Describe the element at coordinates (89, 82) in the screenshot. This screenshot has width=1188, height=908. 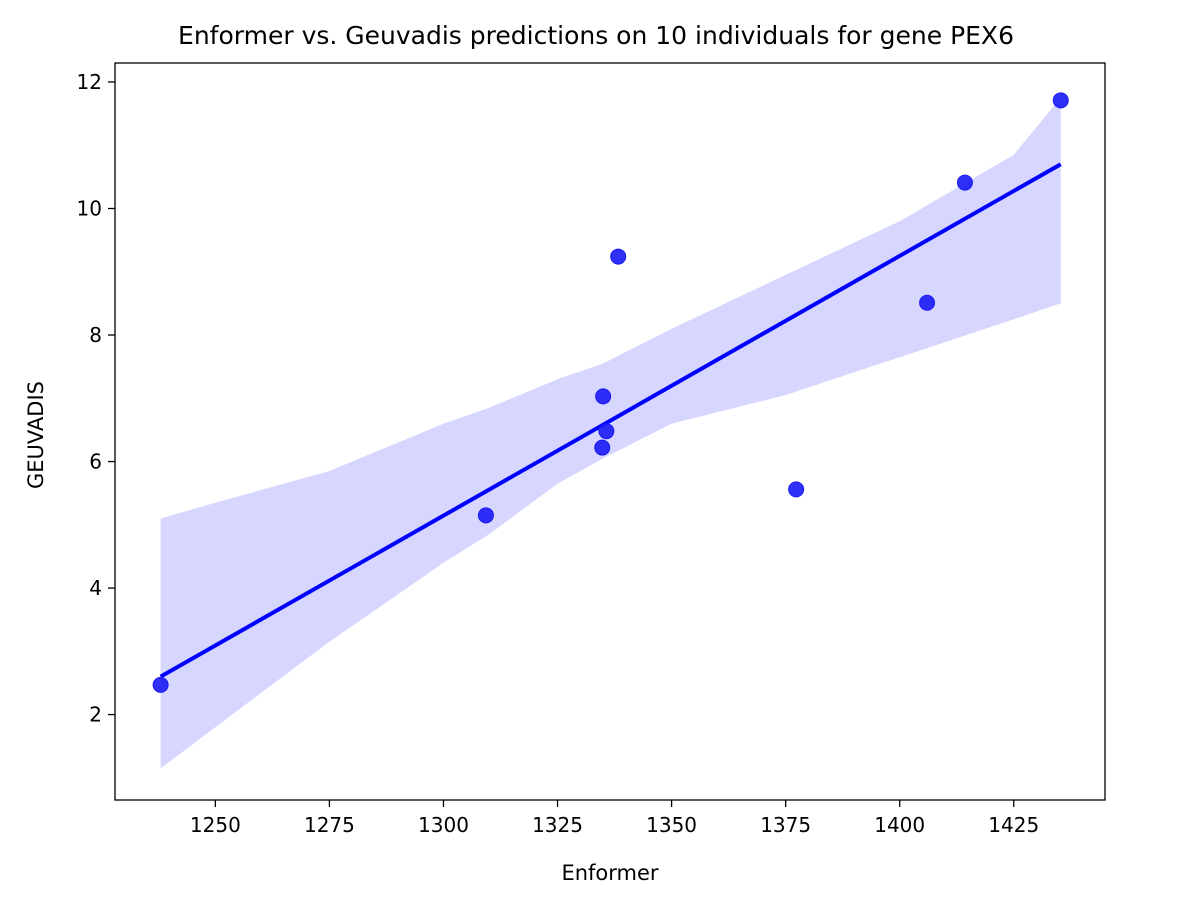
I see `y-tick-label: 12` at that location.